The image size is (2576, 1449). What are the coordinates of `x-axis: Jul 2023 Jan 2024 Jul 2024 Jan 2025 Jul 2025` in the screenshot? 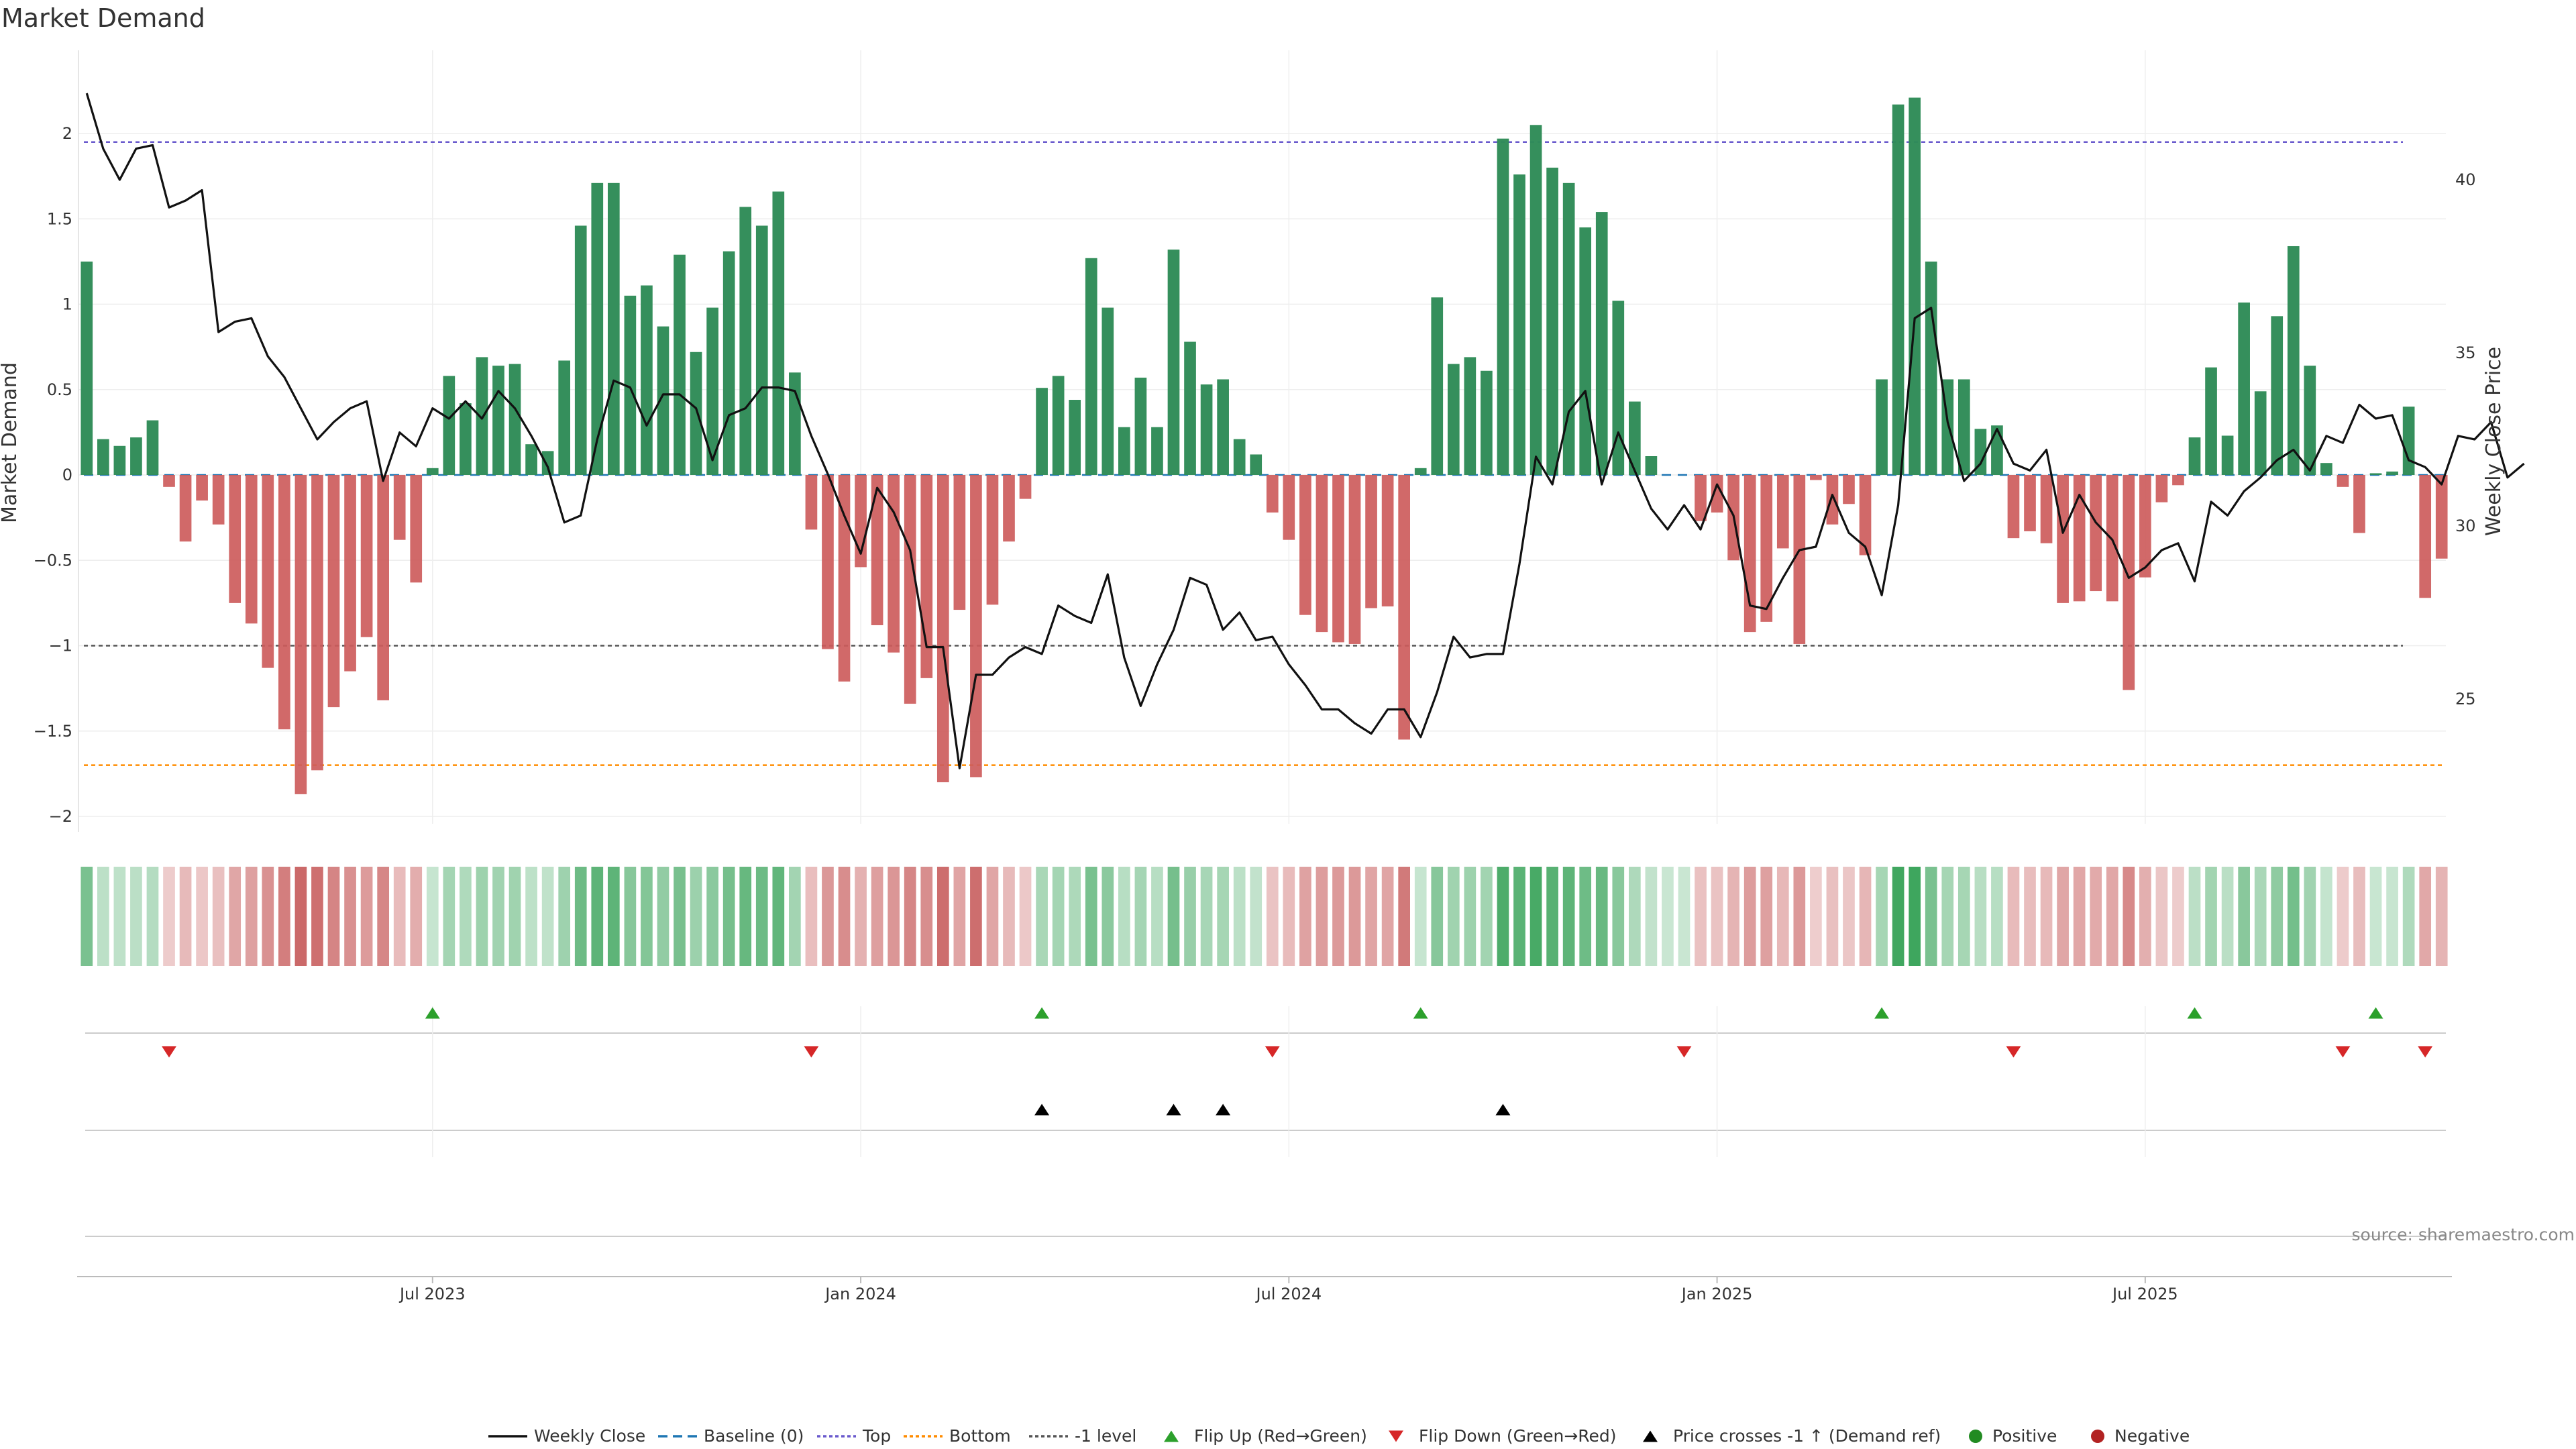 It's located at (1264, 1289).